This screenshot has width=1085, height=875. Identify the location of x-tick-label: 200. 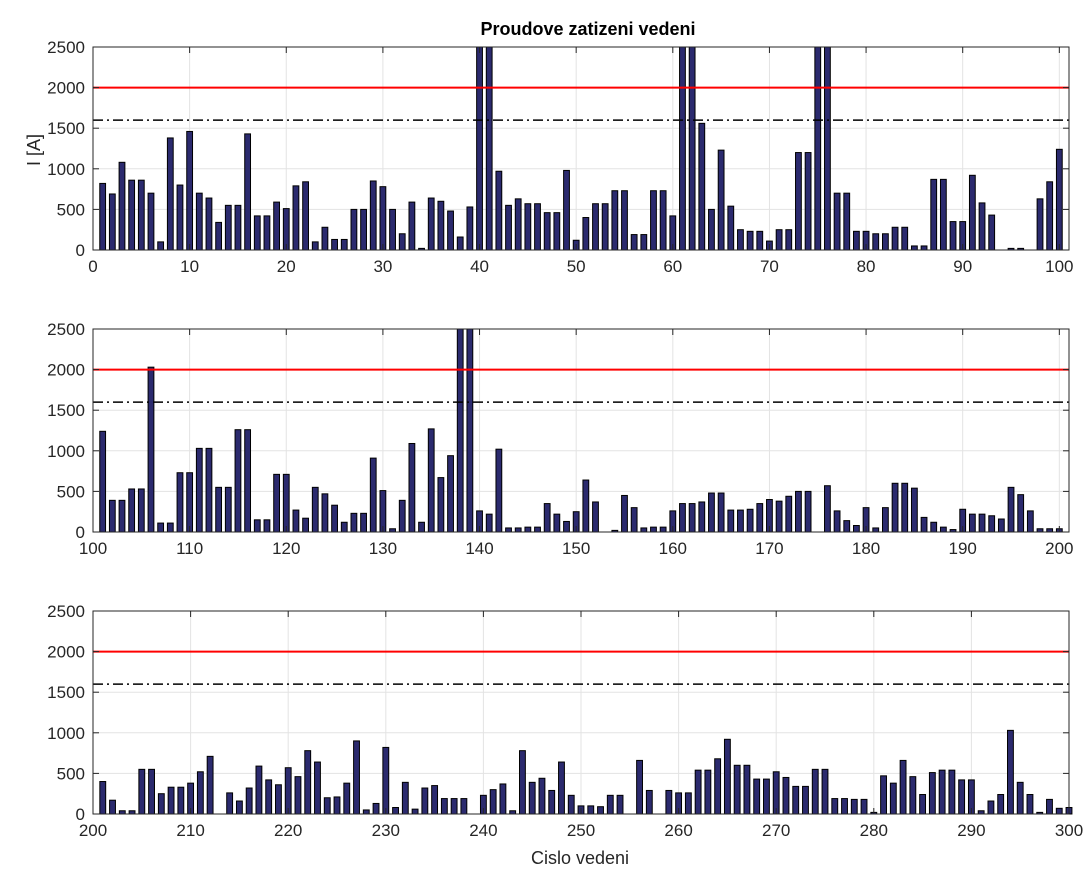
(93, 830).